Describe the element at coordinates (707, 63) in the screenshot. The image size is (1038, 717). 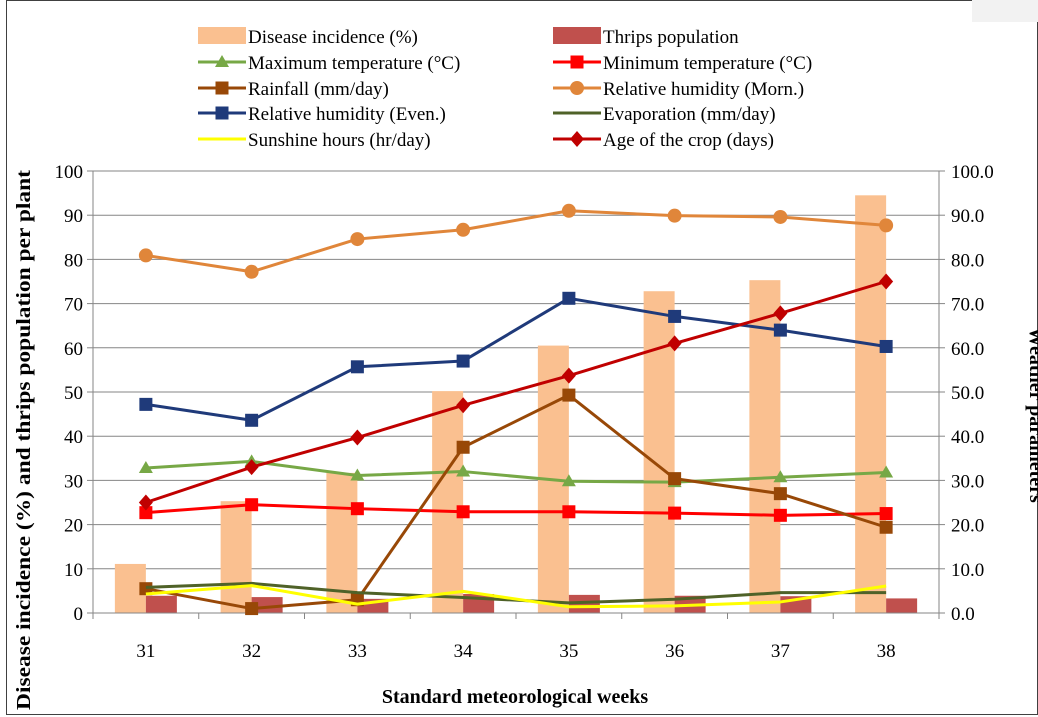
I see `legend-label-minimum-temperature-c: Minimum temperature (°C)` at that location.